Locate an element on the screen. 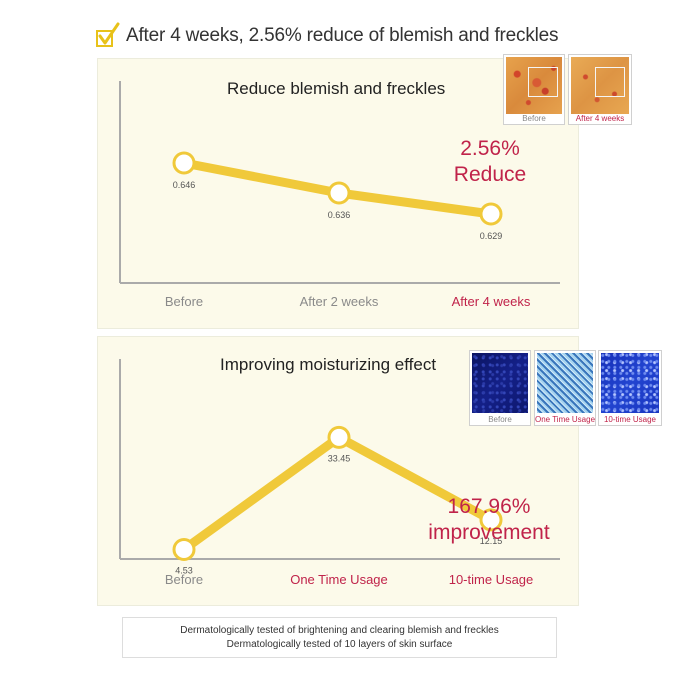 The height and width of the screenshot is (679, 679). moisture-image-before: Before is located at coordinates (500, 388).